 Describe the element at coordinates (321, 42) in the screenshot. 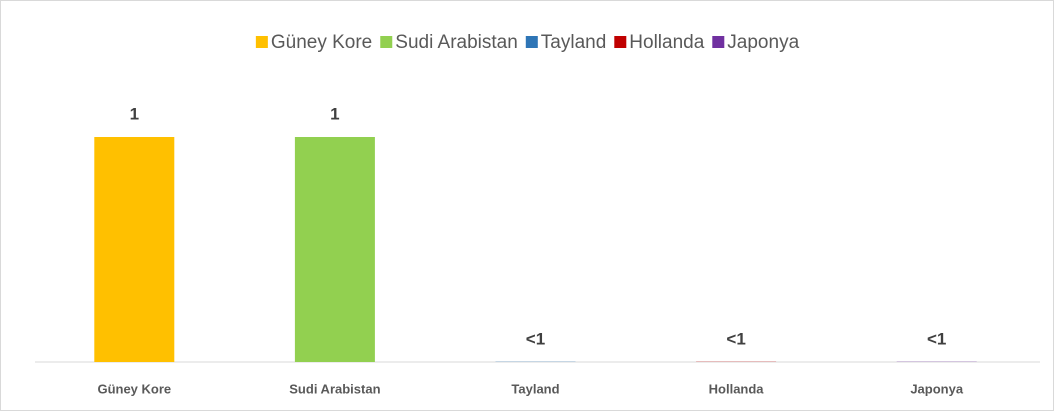

I see `legend-label: Güney Kore` at that location.